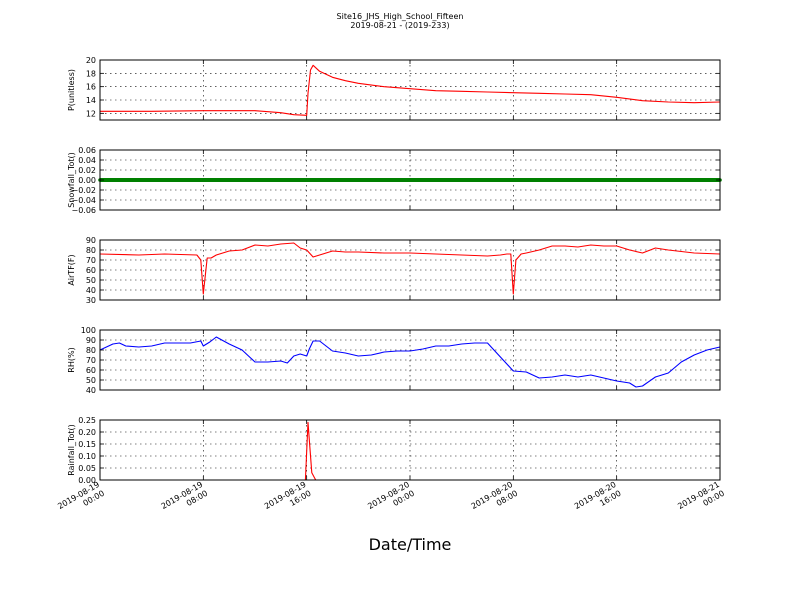 The width and height of the screenshot is (800, 600). I want to click on y-axis-label: AirTF(F), so click(71, 269).